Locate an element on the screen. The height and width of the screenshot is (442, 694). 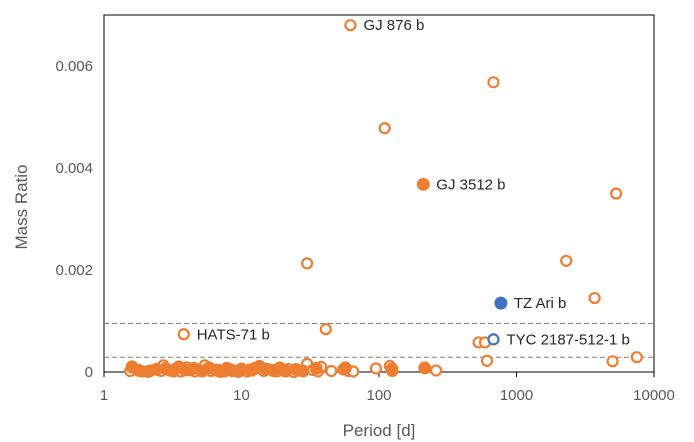
annotation-label: GJ 3512 b is located at coordinates (470, 184).